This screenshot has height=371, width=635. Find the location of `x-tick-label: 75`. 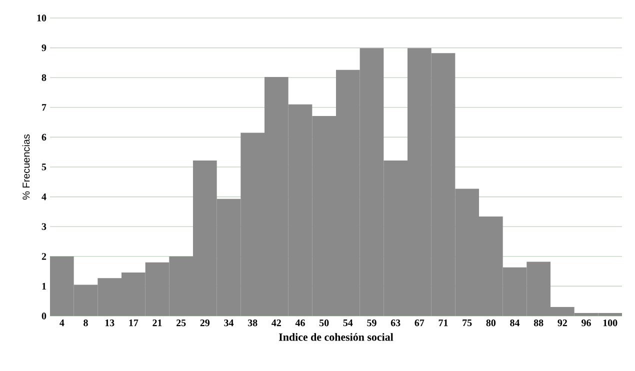

x-tick-label: 75 is located at coordinates (467, 323).